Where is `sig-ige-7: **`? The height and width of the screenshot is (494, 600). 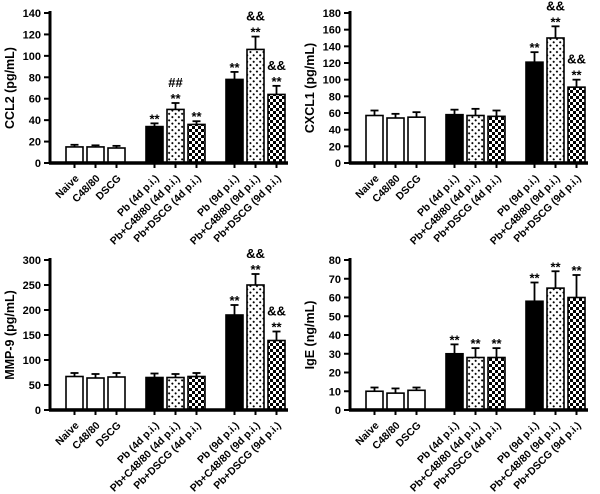 sig-ige-7: ** is located at coordinates (555, 266).